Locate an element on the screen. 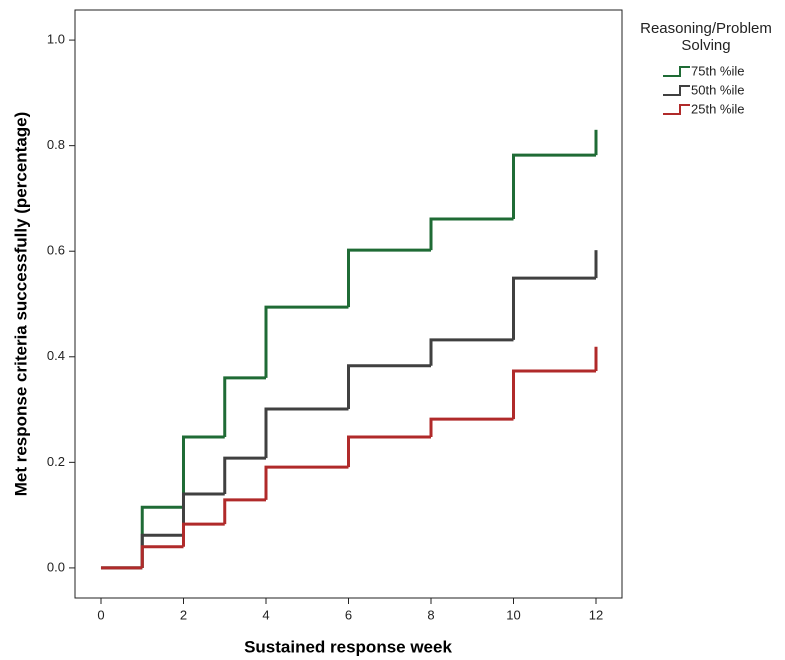  y-tick-label: 0.8 is located at coordinates (56, 144).